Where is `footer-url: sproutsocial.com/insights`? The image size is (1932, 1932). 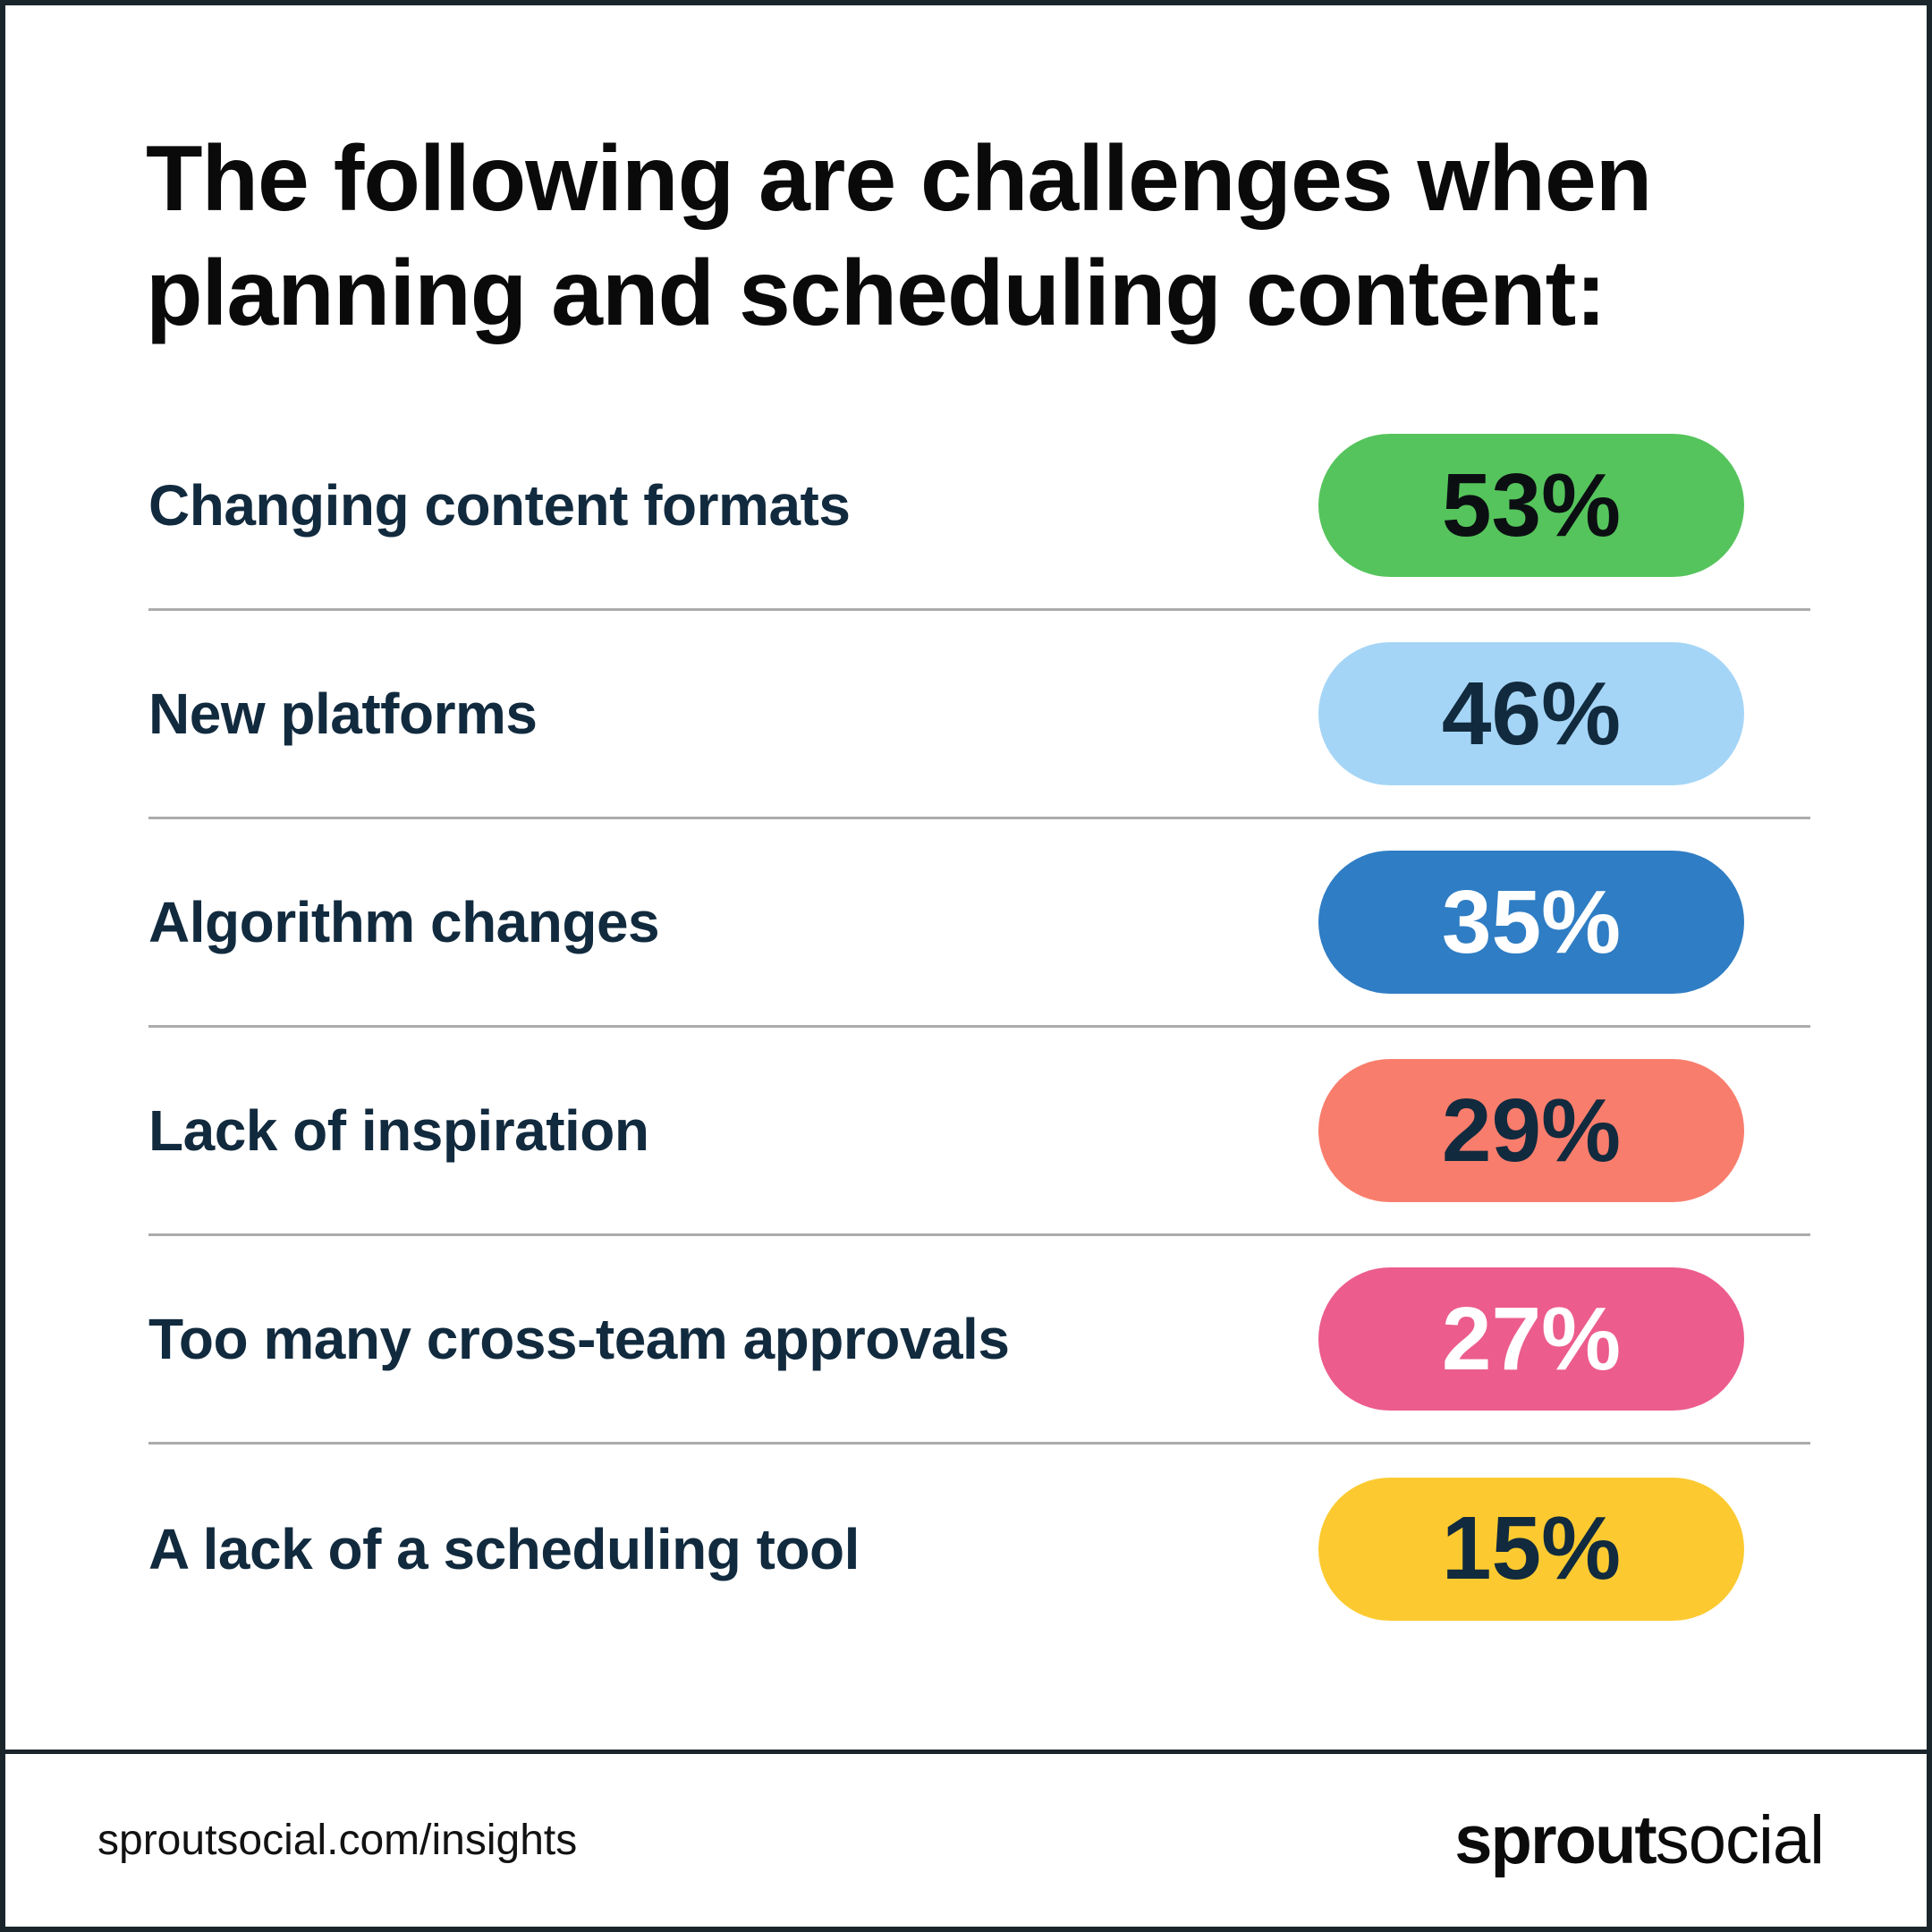 footer-url: sproutsocial.com/insights is located at coordinates (337, 1840).